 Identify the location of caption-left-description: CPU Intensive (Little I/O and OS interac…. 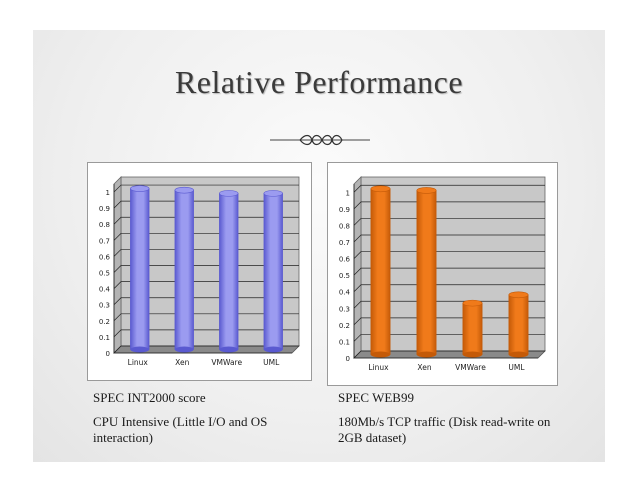
(180, 429).